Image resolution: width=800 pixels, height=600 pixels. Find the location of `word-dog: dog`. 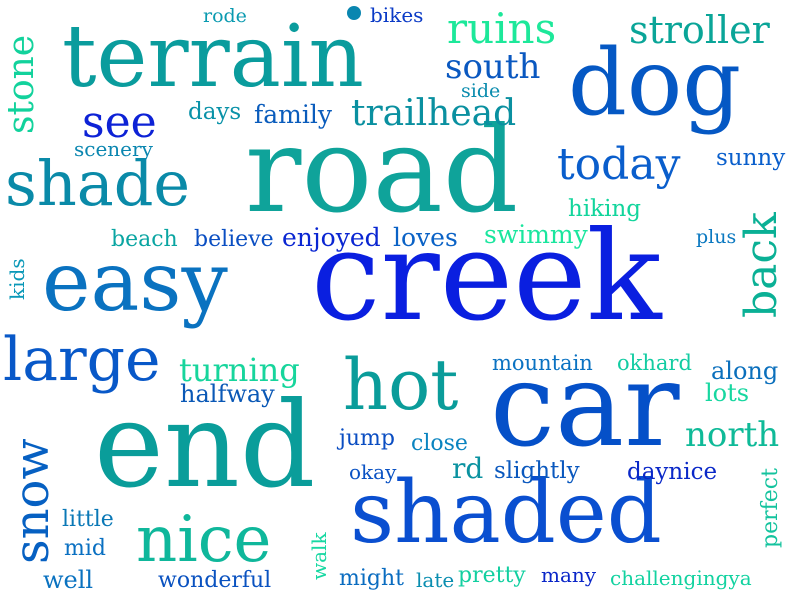

word-dog: dog is located at coordinates (655, 82).